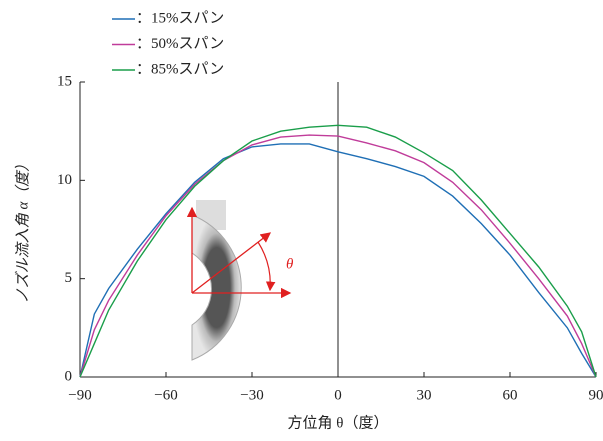  I want to click on x-tick-label: 90, so click(596, 395).